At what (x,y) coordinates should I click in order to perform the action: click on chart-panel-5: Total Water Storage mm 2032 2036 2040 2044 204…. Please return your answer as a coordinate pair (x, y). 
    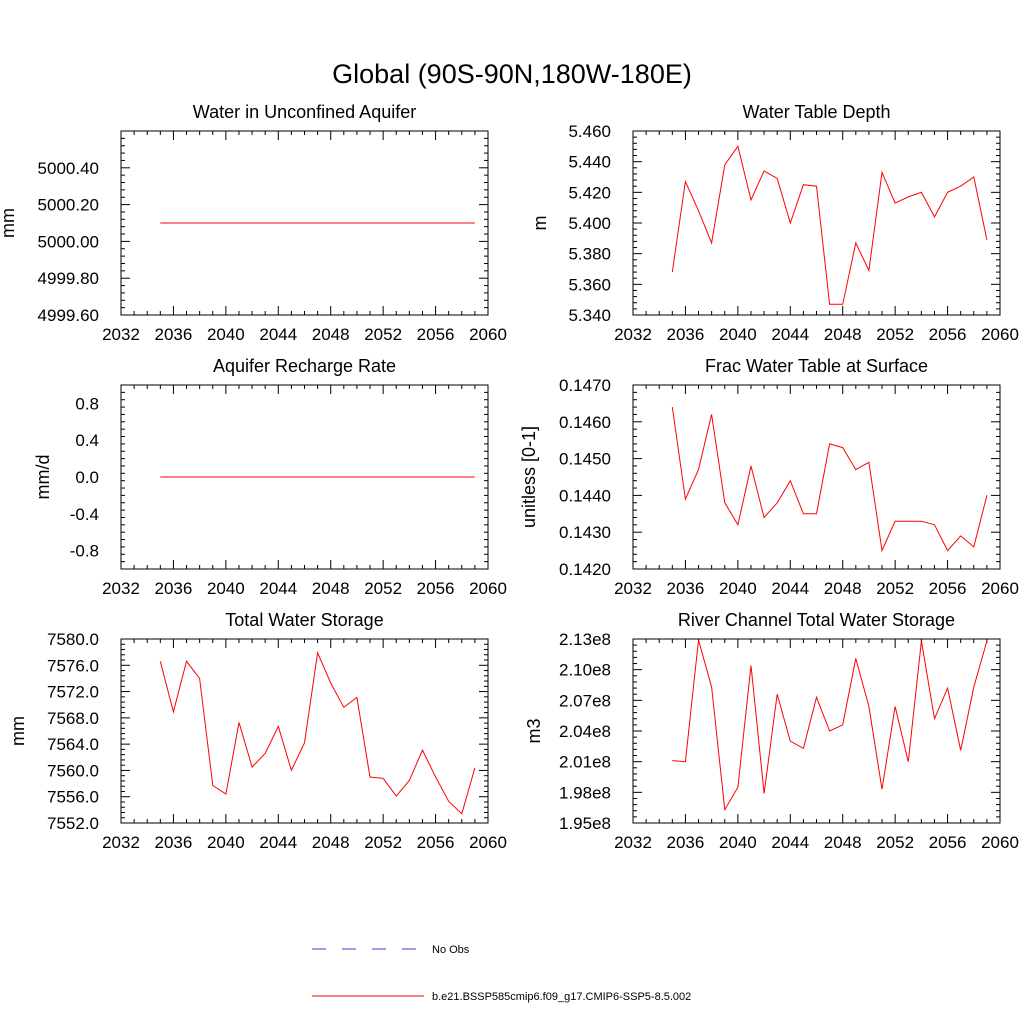
    Looking at the image, I should click on (257, 731).